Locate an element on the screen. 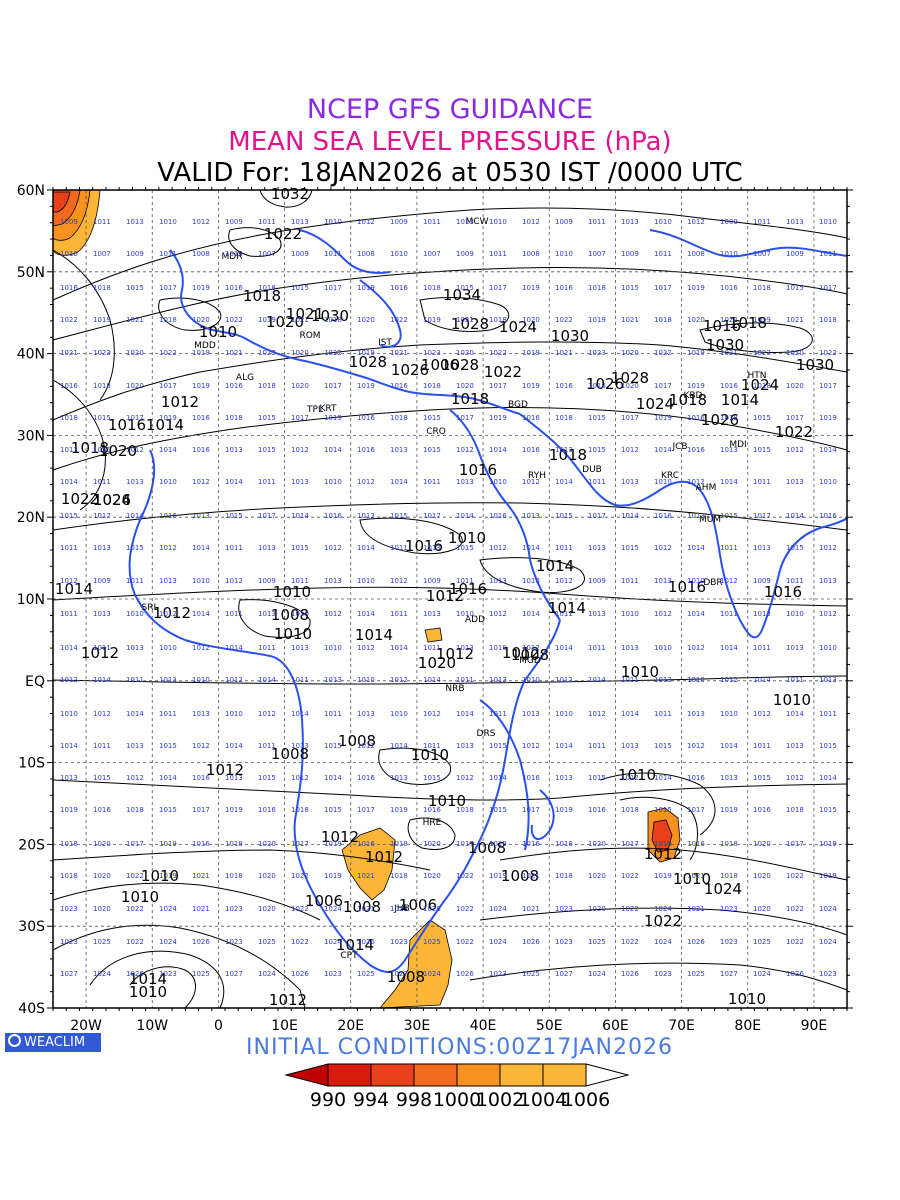 The width and height of the screenshot is (900, 1200). station-code: KBD is located at coordinates (692, 396).